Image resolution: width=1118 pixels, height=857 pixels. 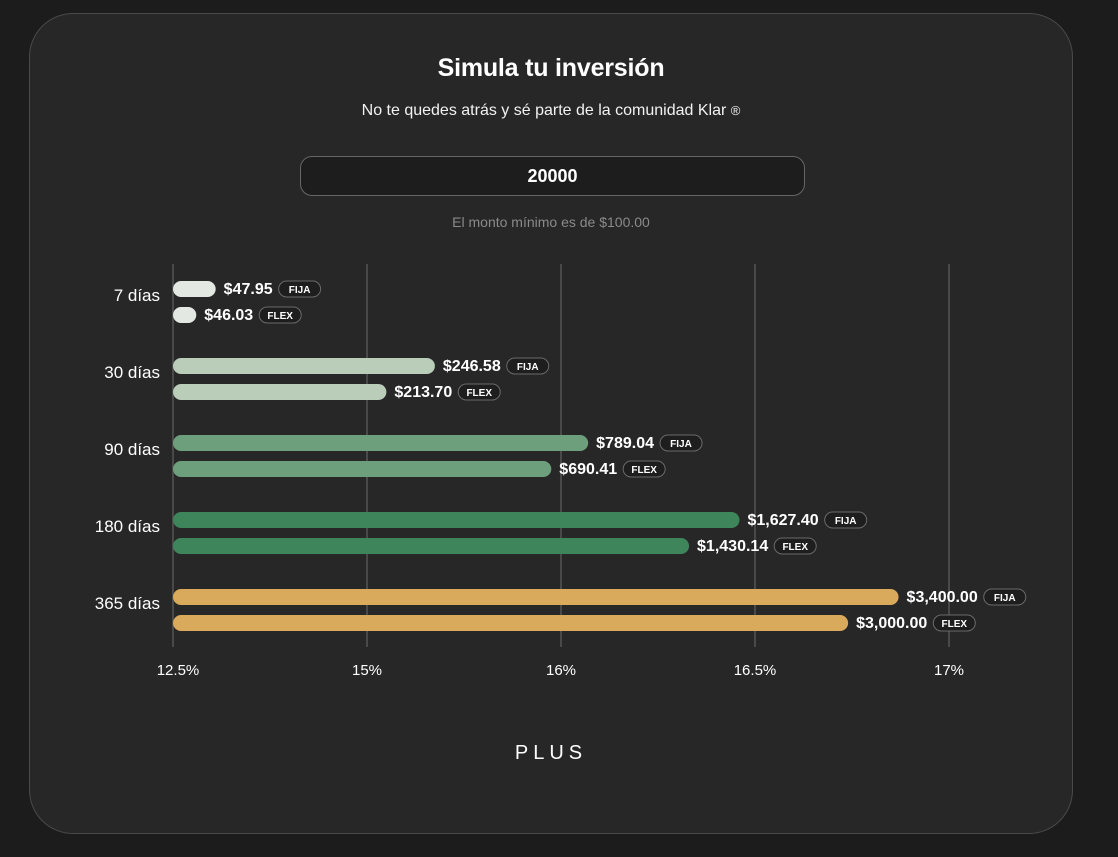 What do you see at coordinates (248, 289) in the screenshot?
I see `value-label: $47.95` at bounding box center [248, 289].